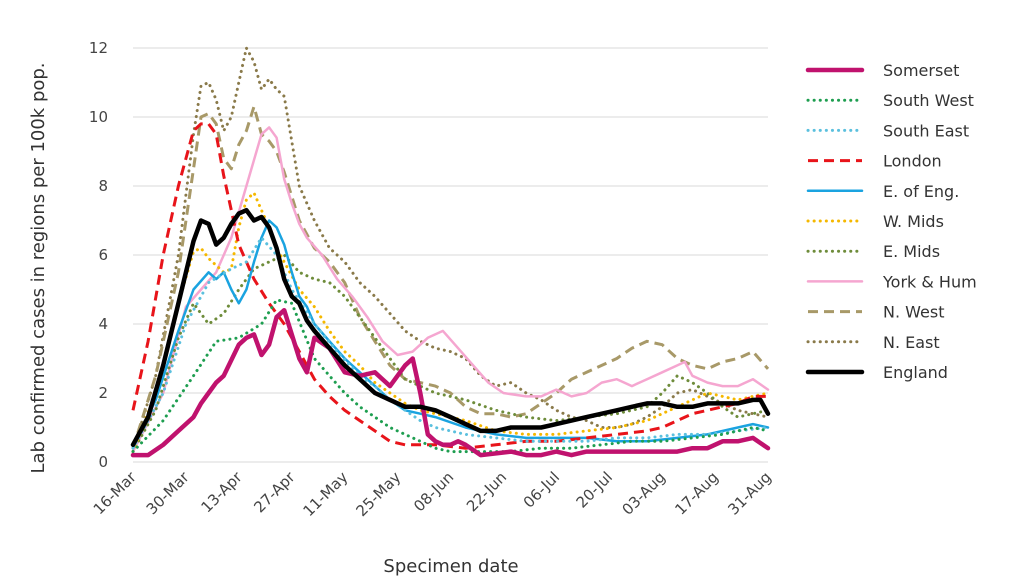  What do you see at coordinates (921, 191) in the screenshot?
I see `legend-label: E. of Eng.` at bounding box center [921, 191].